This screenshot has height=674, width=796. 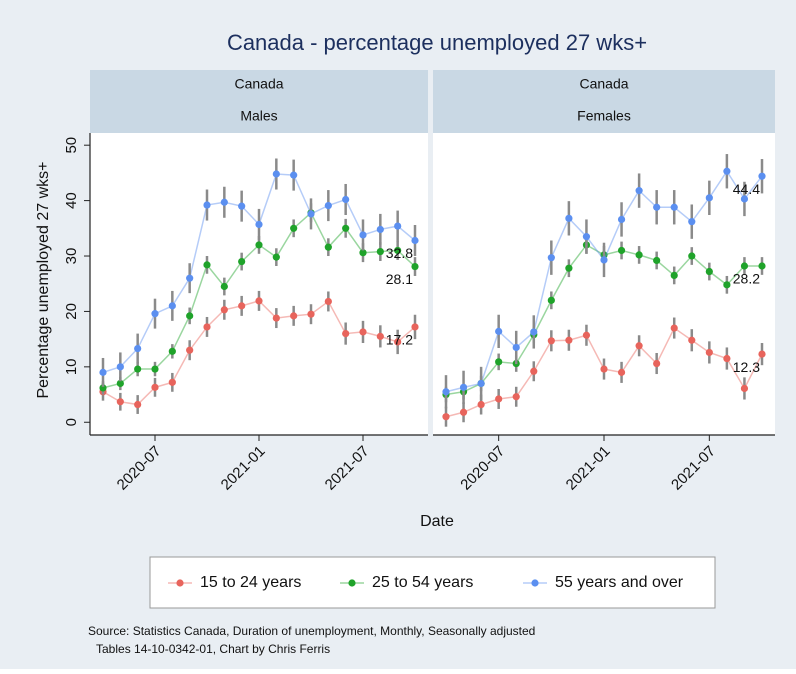 I want to click on value-label: 28.2, so click(x=746, y=279).